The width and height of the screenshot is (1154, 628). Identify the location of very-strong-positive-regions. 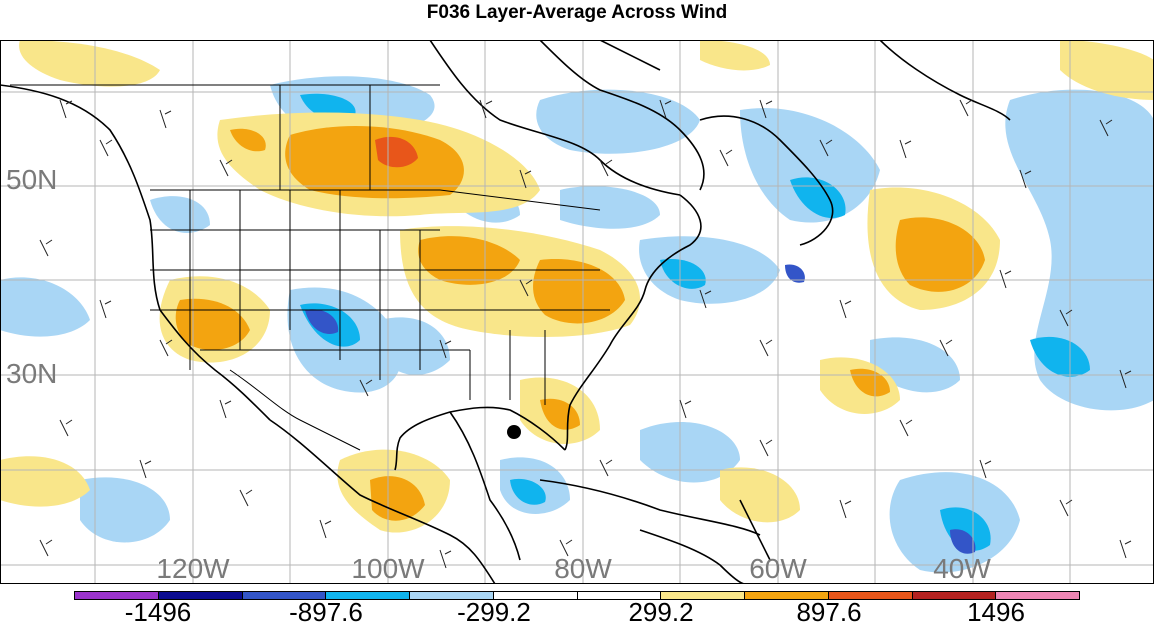
(396, 152).